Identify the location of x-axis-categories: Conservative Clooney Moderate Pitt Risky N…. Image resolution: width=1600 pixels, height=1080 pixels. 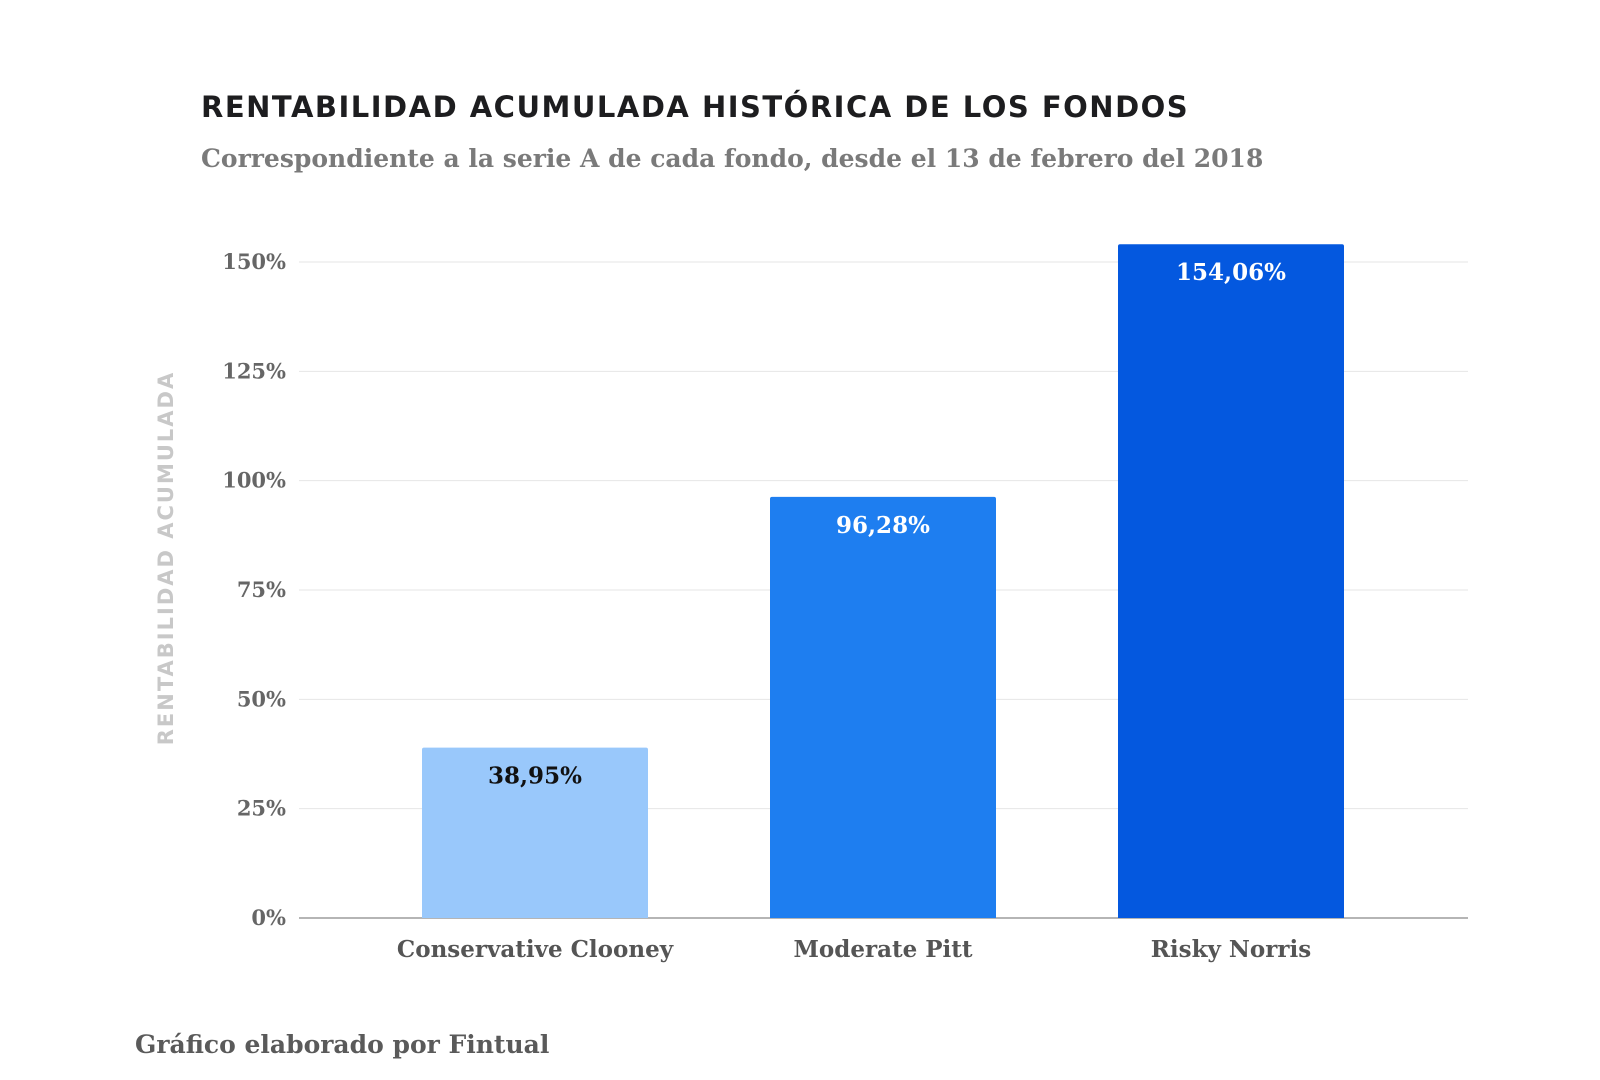
(854, 949).